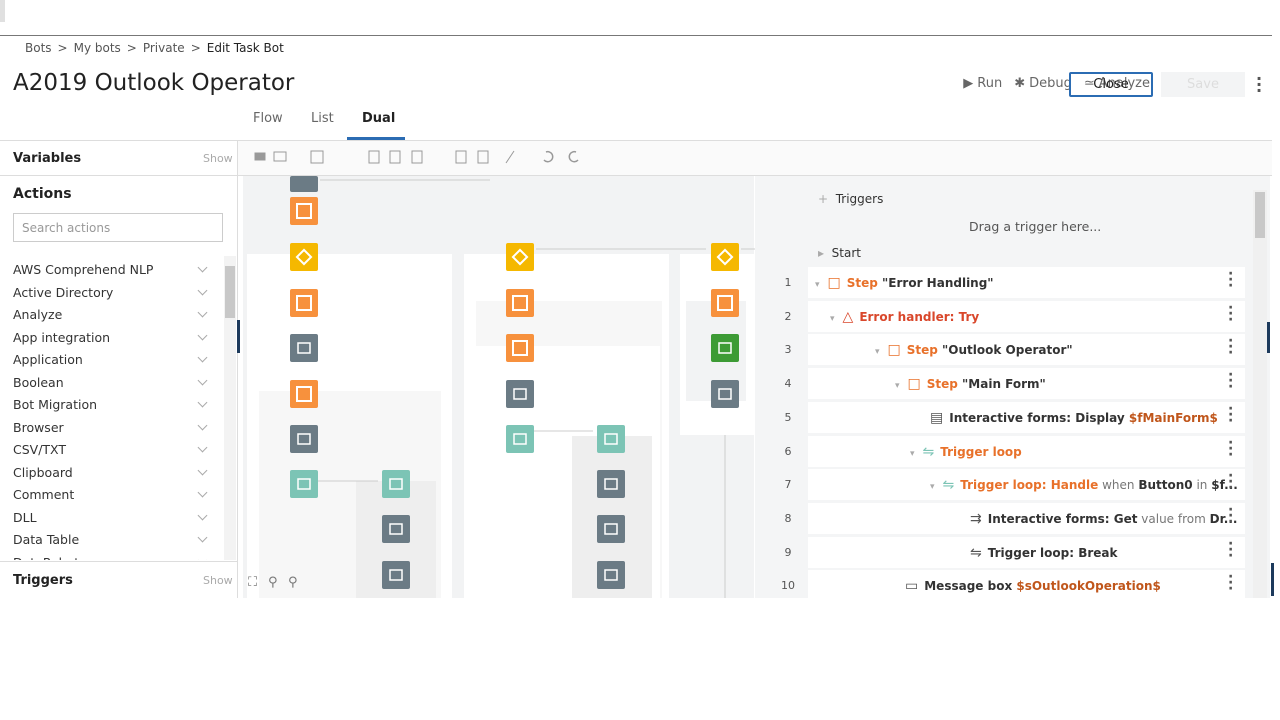 The width and height of the screenshot is (1280, 720). Describe the element at coordinates (1026, 551) in the screenshot. I see `row: ⇋ Trigger loop: Break · · ·` at that location.